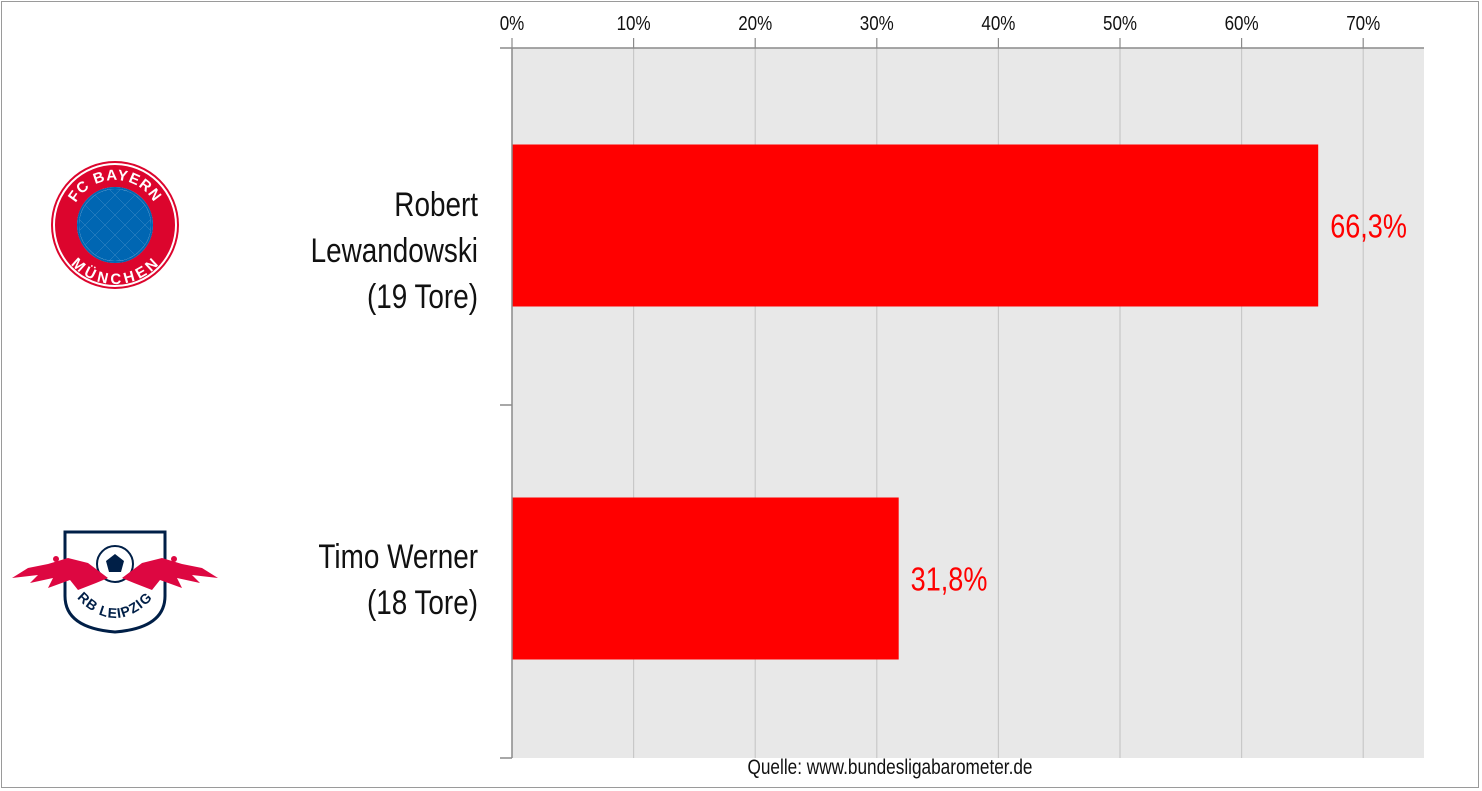 This screenshot has width=1482, height=791. I want to click on source-note: Quelle: www.bundesligabarometer.de, so click(889, 768).